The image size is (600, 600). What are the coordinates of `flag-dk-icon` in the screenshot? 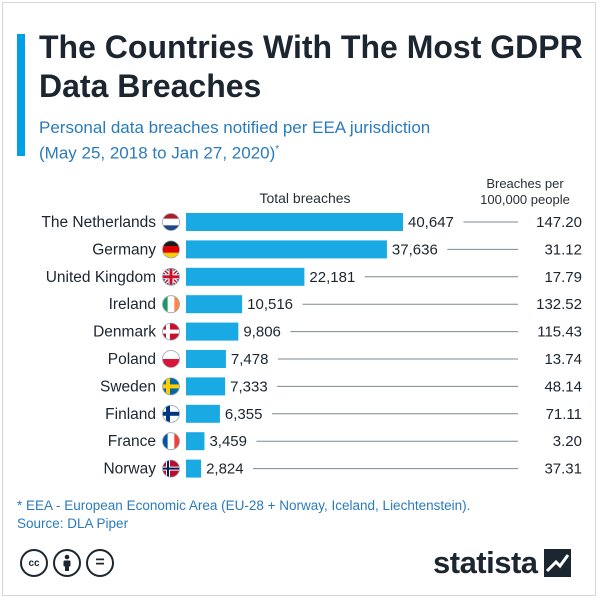 It's located at (171, 331).